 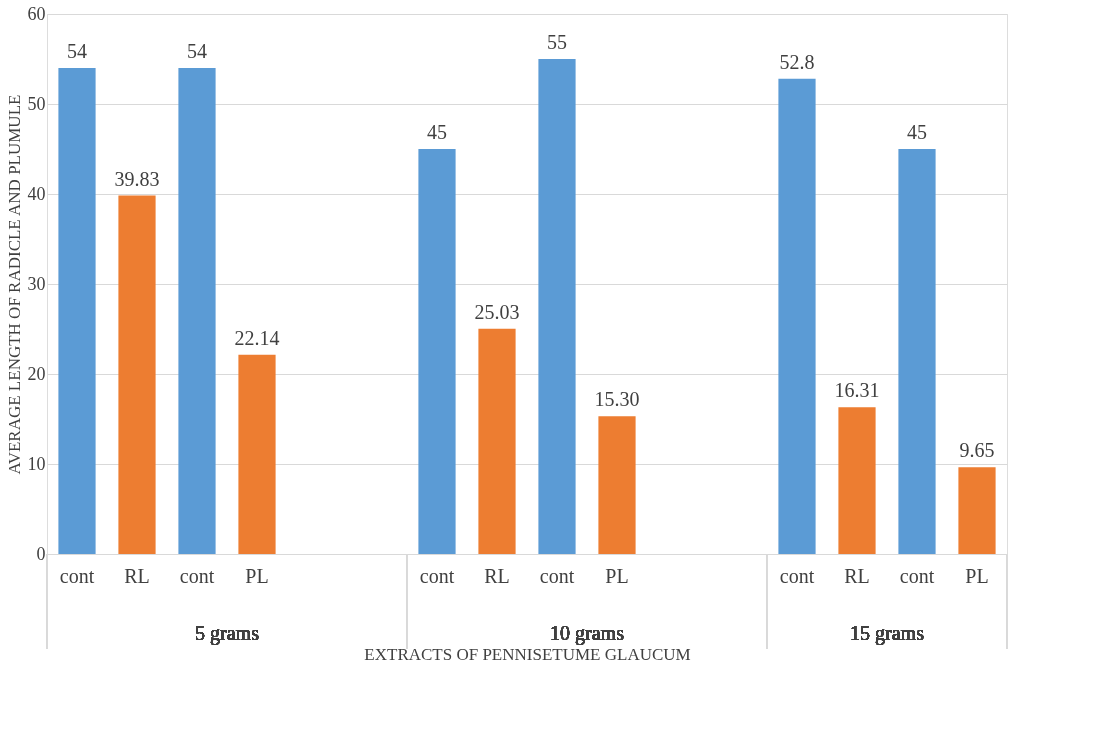 I want to click on data-label: 22.14, so click(x=257, y=337).